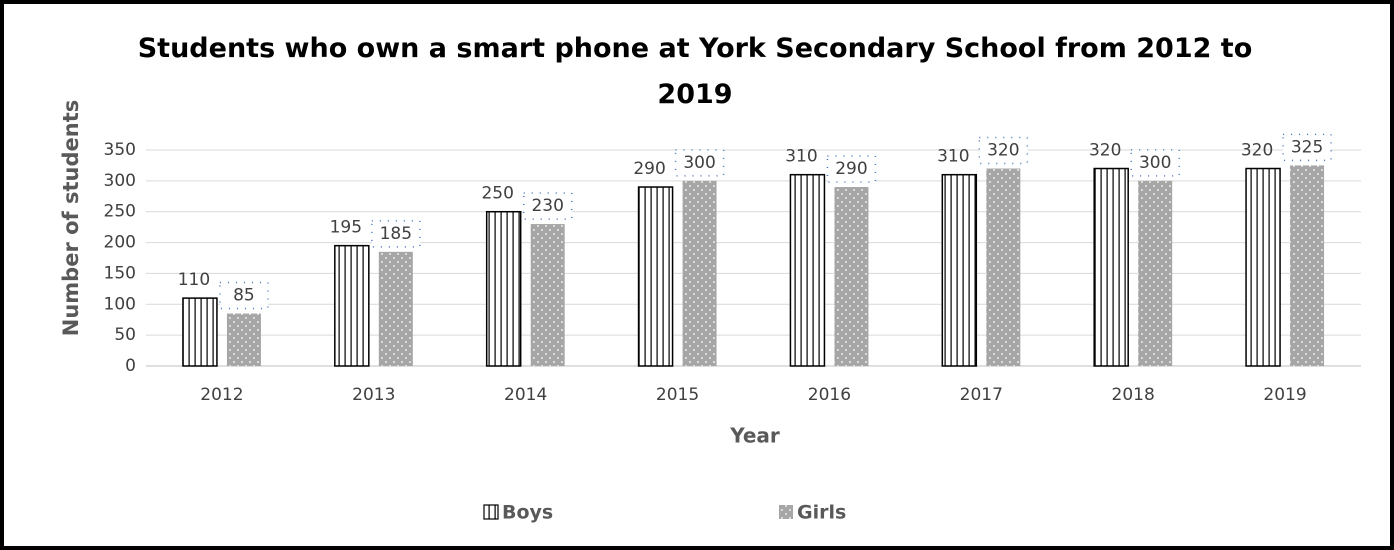 The width and height of the screenshot is (1394, 550). What do you see at coordinates (677, 395) in the screenshot?
I see `x-tick-label: 2015` at bounding box center [677, 395].